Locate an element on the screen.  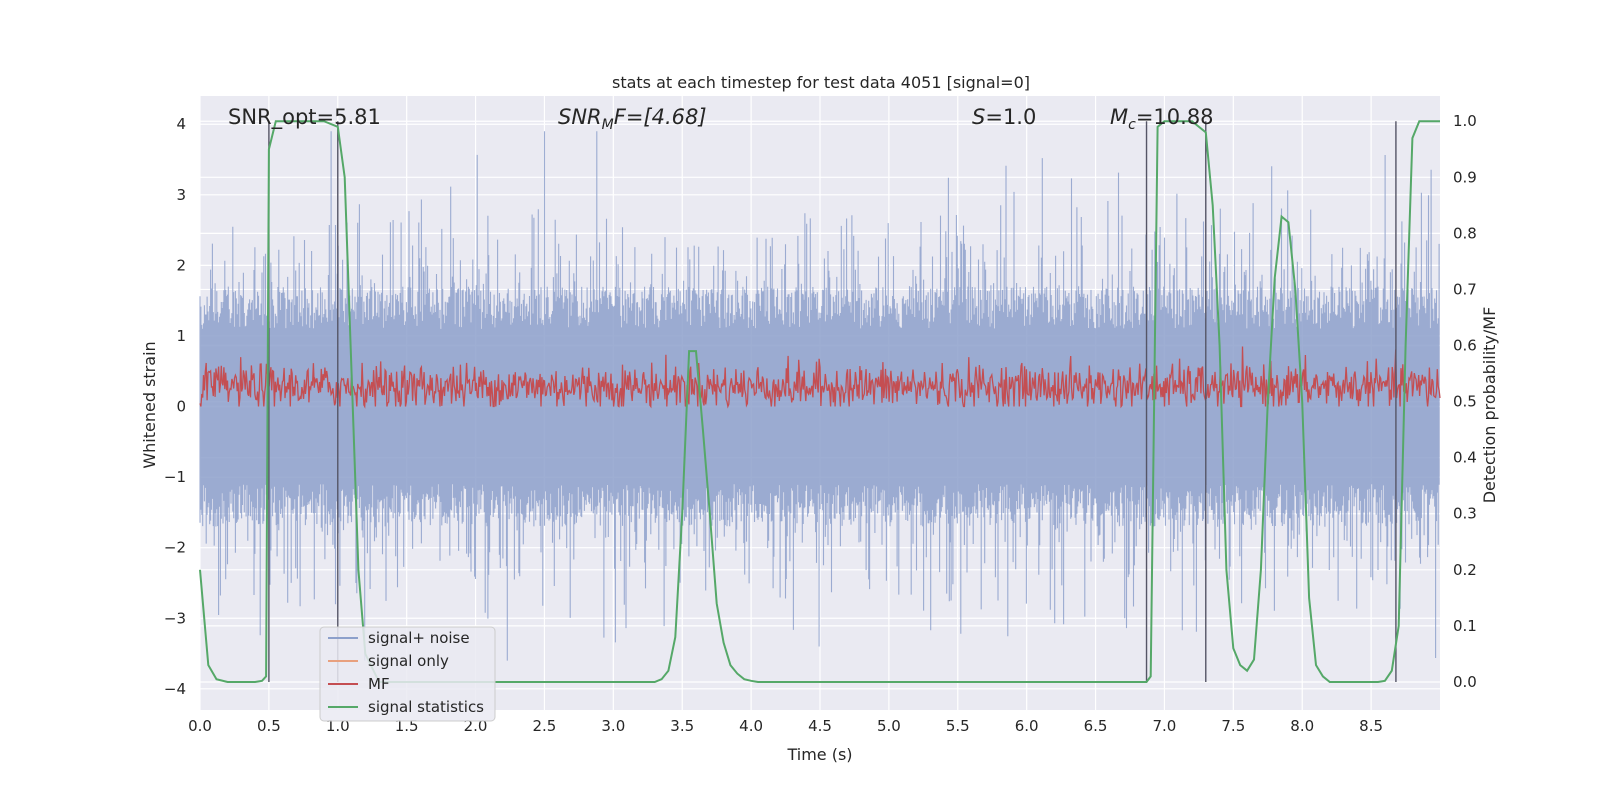
legend-box is located at coordinates (407, 674).